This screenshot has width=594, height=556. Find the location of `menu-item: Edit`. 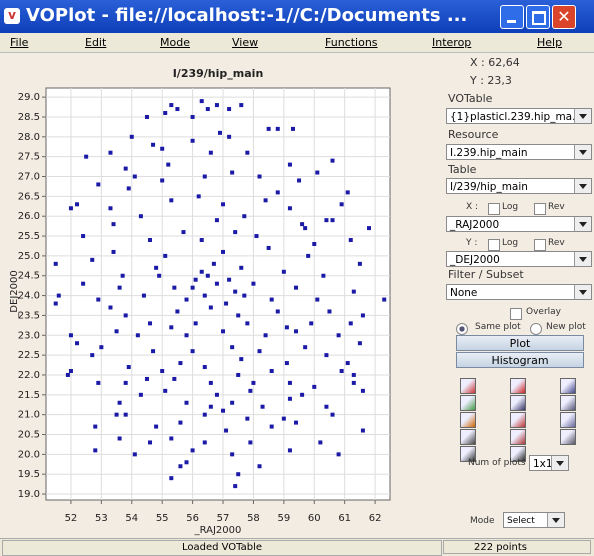

menu-item: Edit is located at coordinates (96, 42).